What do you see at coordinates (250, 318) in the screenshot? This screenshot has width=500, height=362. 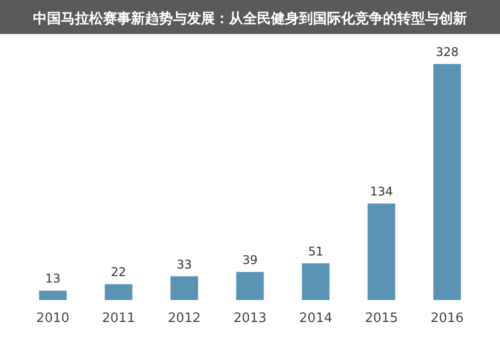 I see `x-tick-label: 2013` at bounding box center [250, 318].